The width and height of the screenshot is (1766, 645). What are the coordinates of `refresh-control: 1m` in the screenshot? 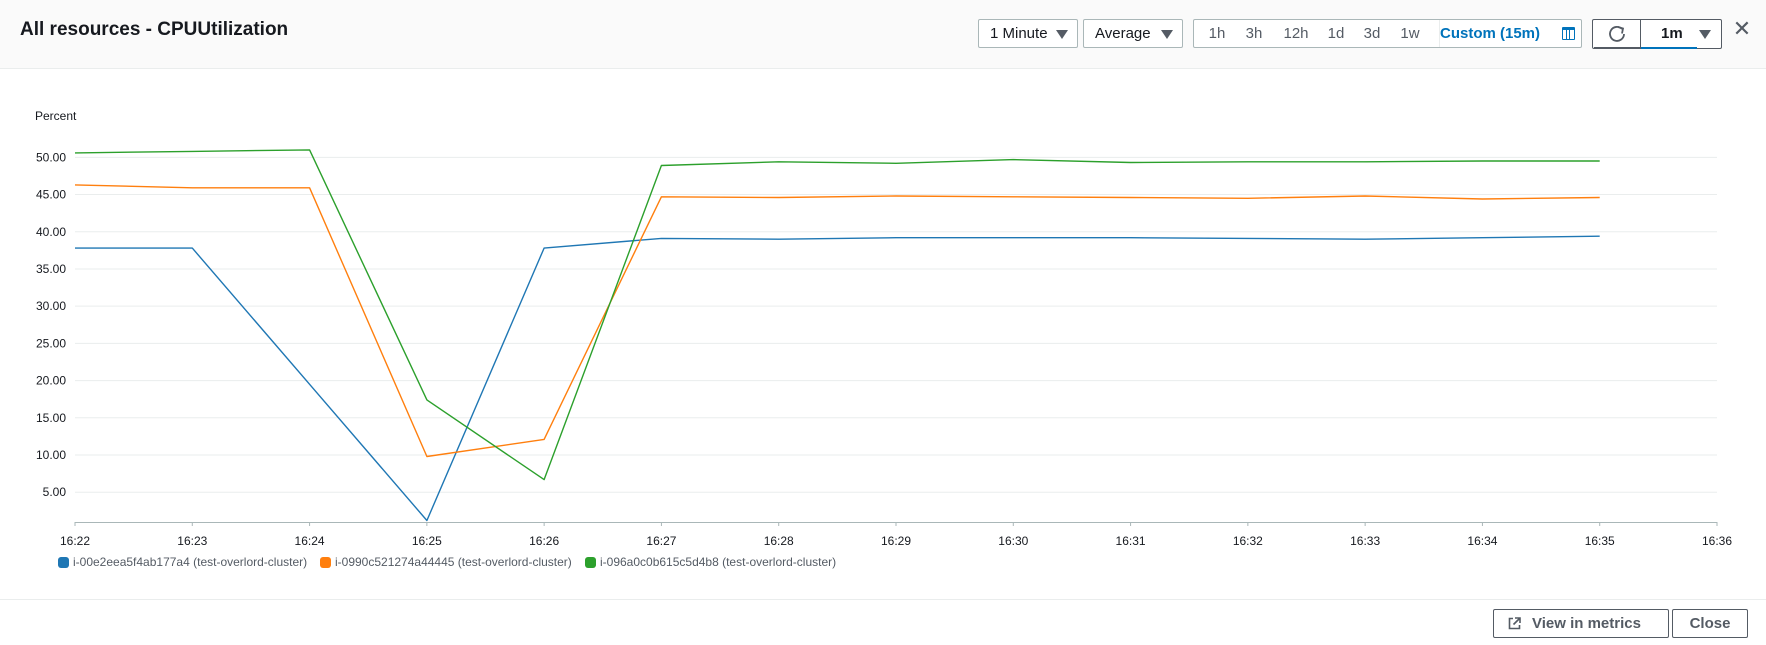 It's located at (1657, 34).